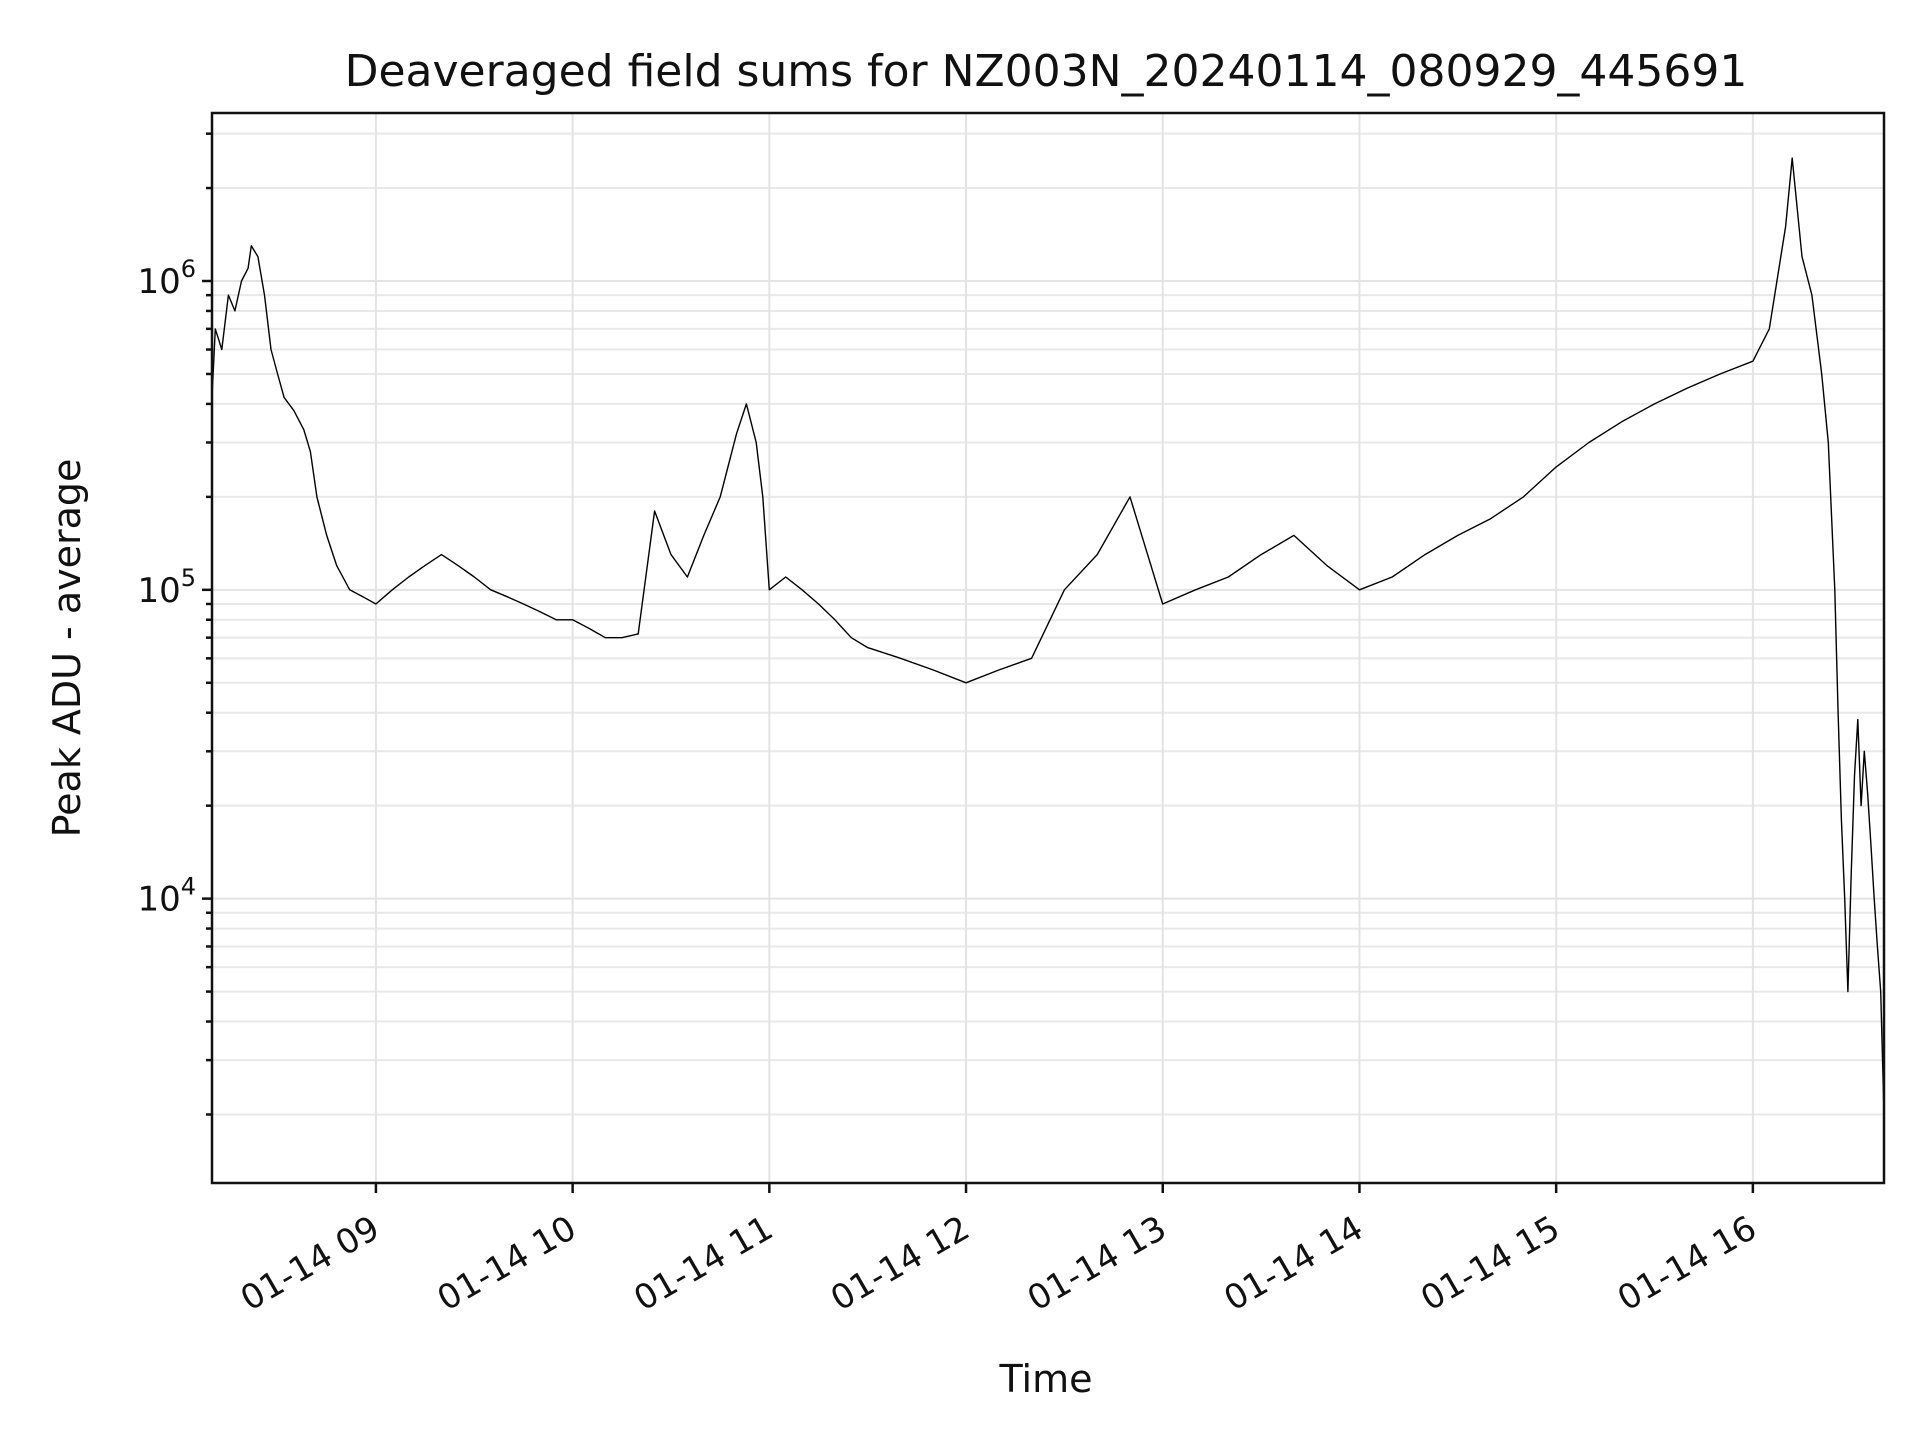 This screenshot has height=1440, width=1920. Describe the element at coordinates (703, 1263) in the screenshot. I see `x-tick-label: 01-14 11` at that location.